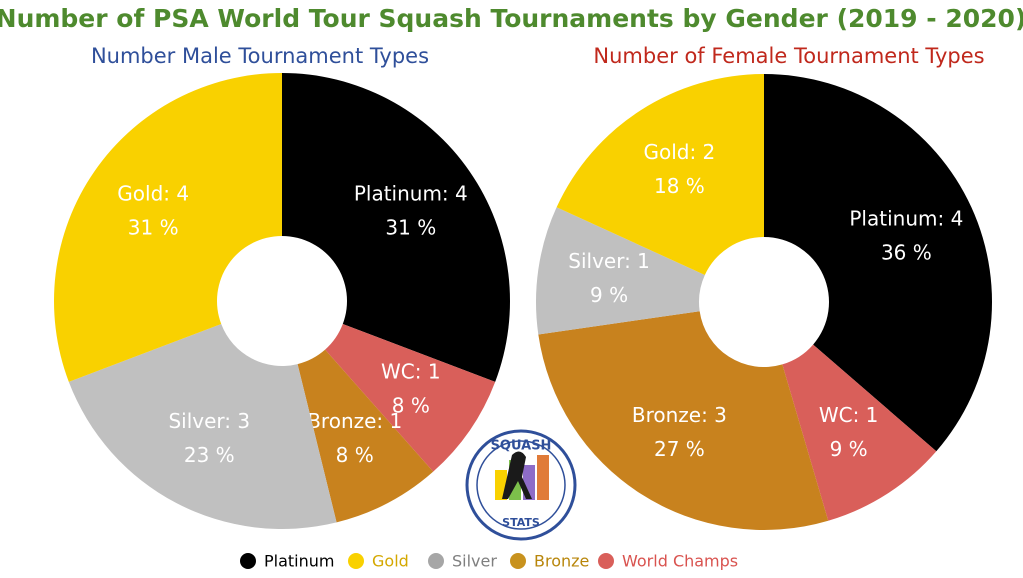 The image size is (1023, 578). Describe the element at coordinates (543, 477) in the screenshot. I see `logo-bar` at that location.